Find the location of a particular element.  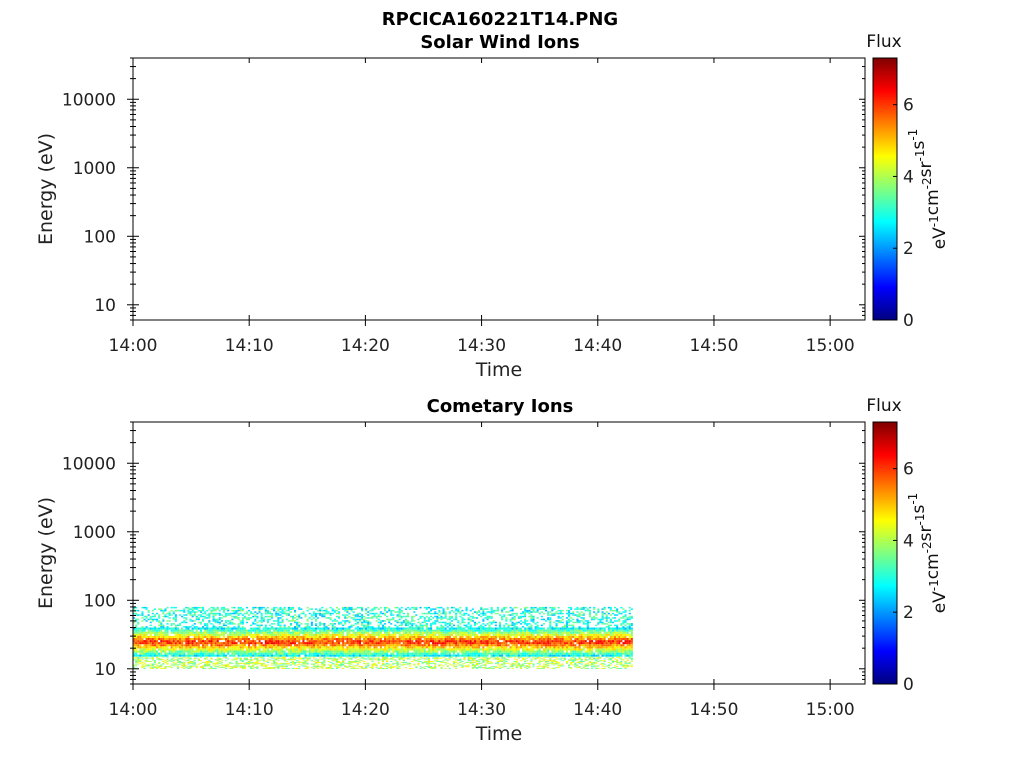

y-tick-label: 1000 is located at coordinates (94, 169).